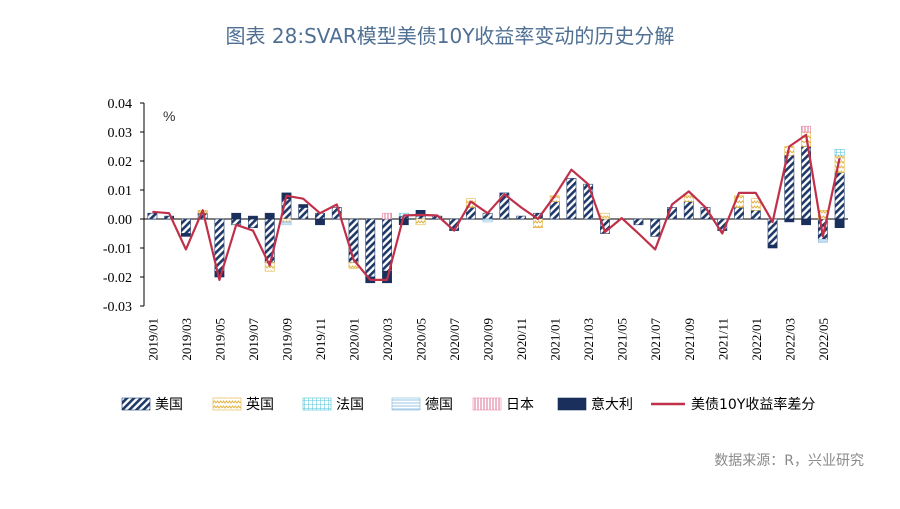 This screenshot has width=900, height=509. I want to click on x-tick-label: 2019/11, so click(320, 339).